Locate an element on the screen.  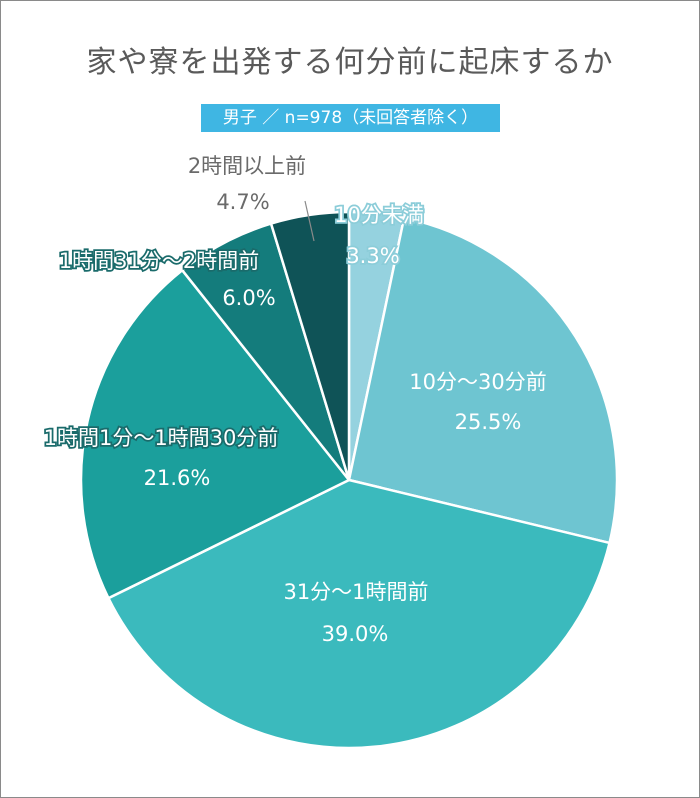
slice-value-1h31m-2h: 6.0% is located at coordinates (248, 298).